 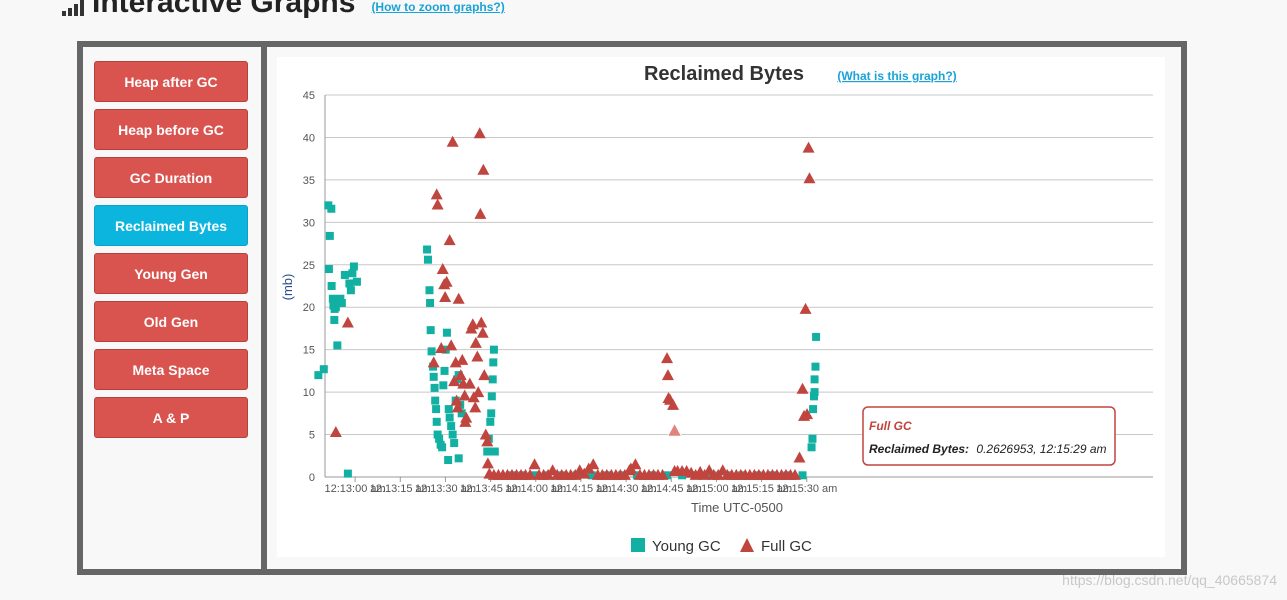 I want to click on x-tick-label: 12:14:00 am, so click(x=535, y=489).